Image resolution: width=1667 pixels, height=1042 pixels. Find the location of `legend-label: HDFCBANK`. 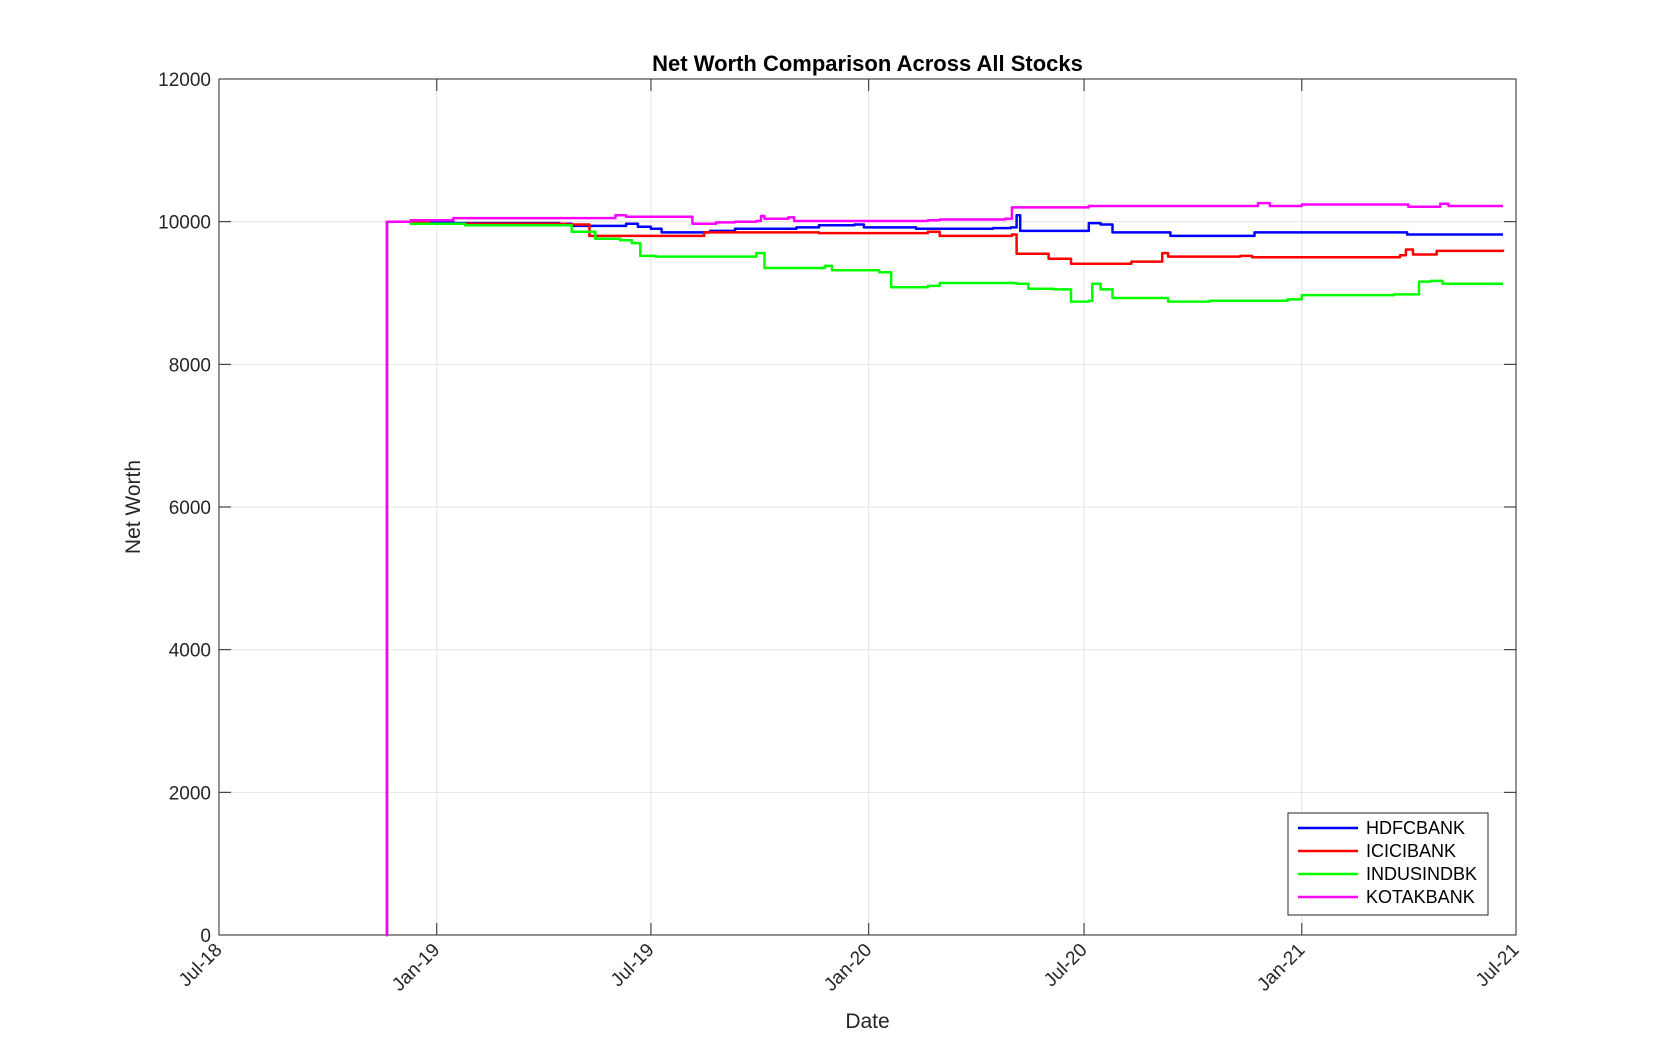

legend-label: HDFCBANK is located at coordinates (1415, 828).